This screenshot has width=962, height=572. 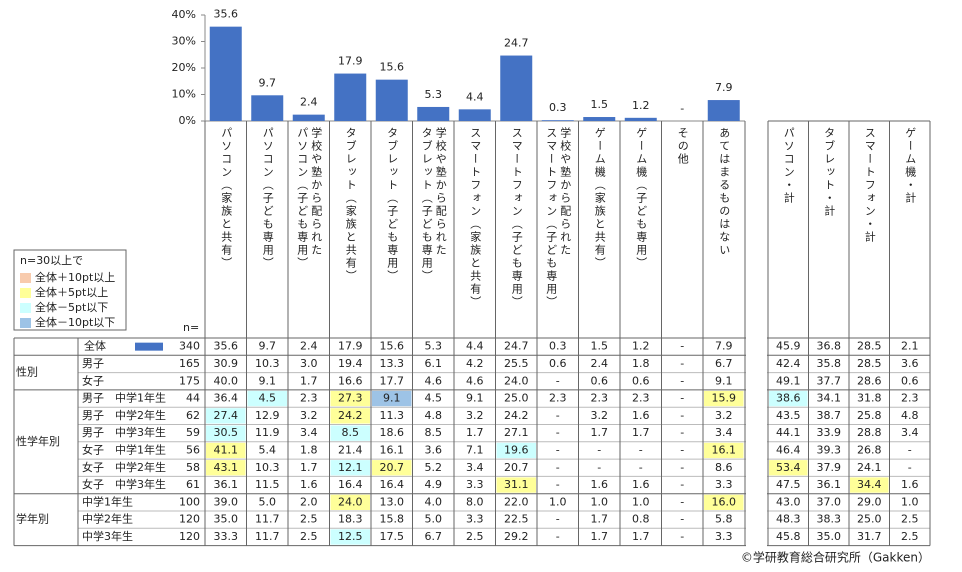 I want to click on cell: 6.1, so click(x=434, y=363).